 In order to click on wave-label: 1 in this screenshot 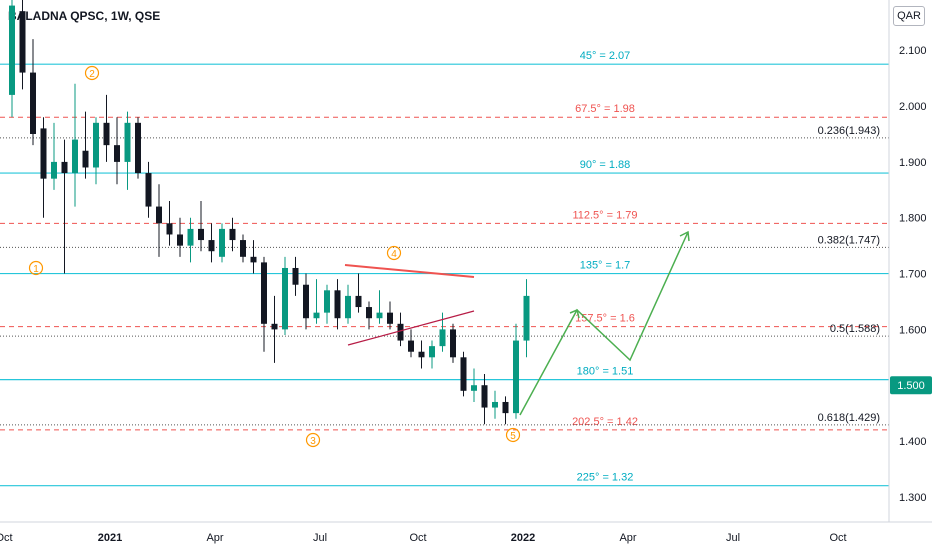, I will do `click(36, 269)`.